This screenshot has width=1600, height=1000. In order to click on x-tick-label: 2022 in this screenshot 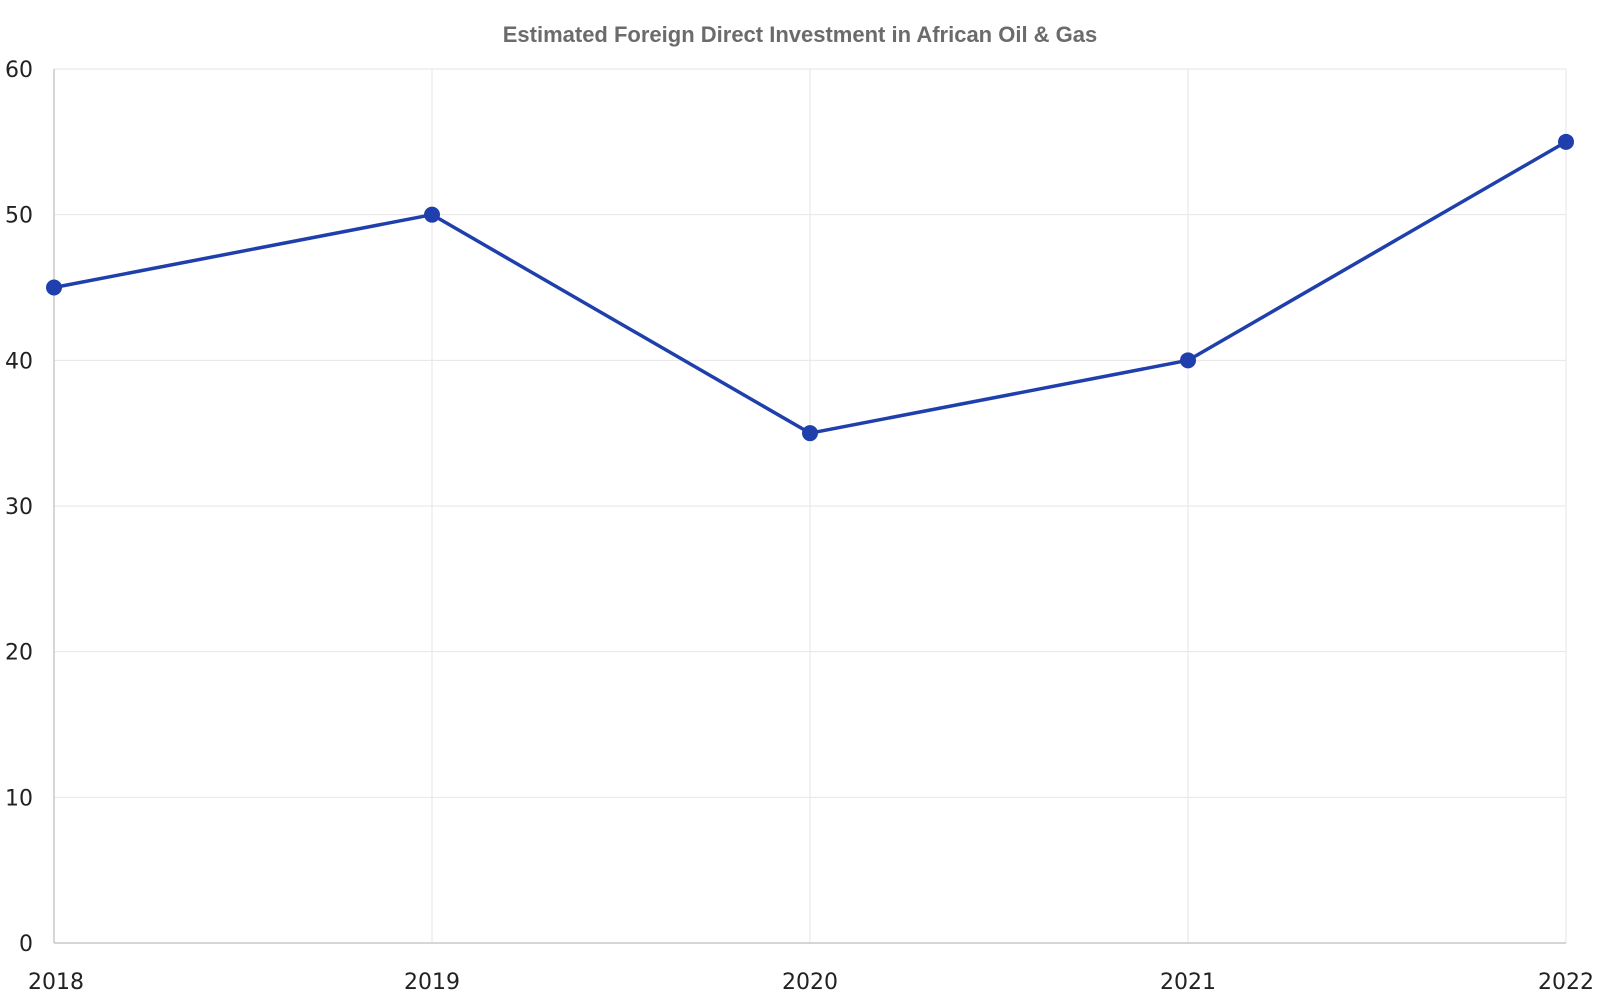, I will do `click(1566, 982)`.